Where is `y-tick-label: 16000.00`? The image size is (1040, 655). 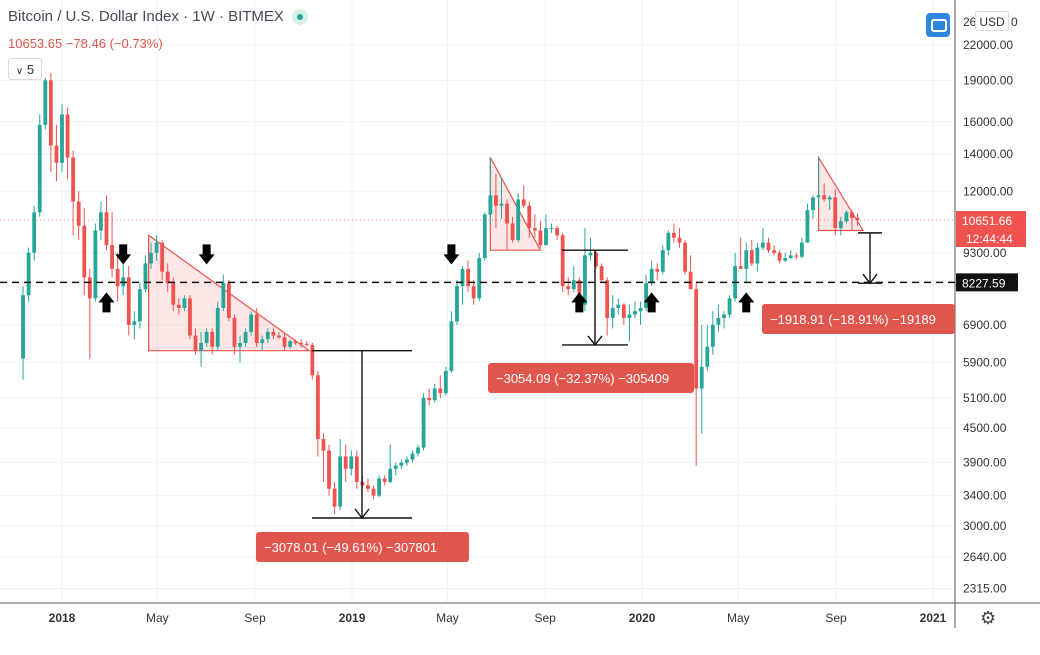
y-tick-label: 16000.00 is located at coordinates (988, 122).